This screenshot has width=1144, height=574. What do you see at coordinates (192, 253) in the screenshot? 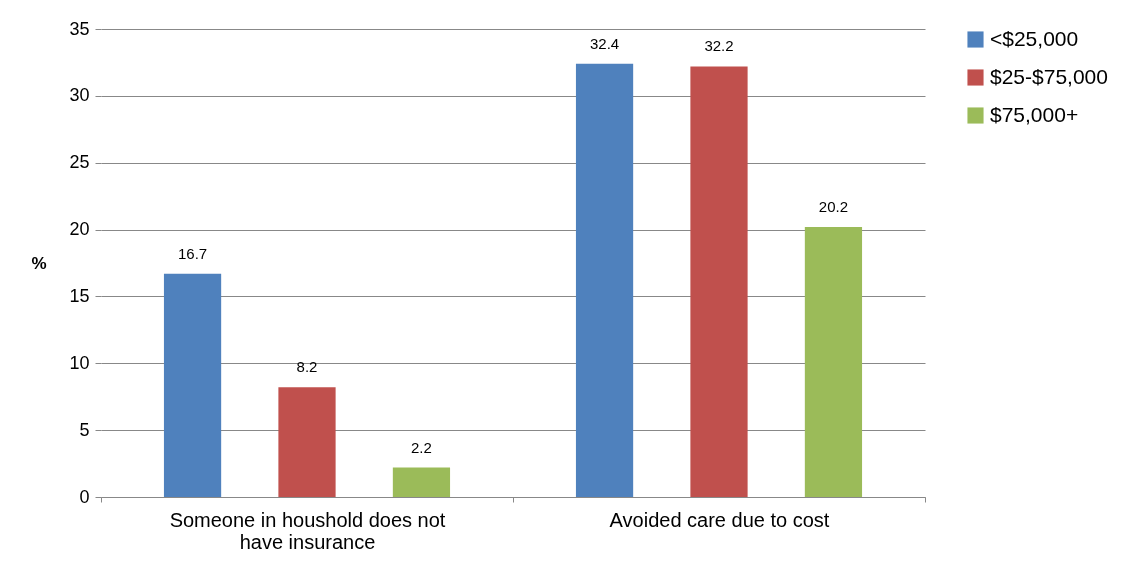
I see `data-label: 16.7` at bounding box center [192, 253].